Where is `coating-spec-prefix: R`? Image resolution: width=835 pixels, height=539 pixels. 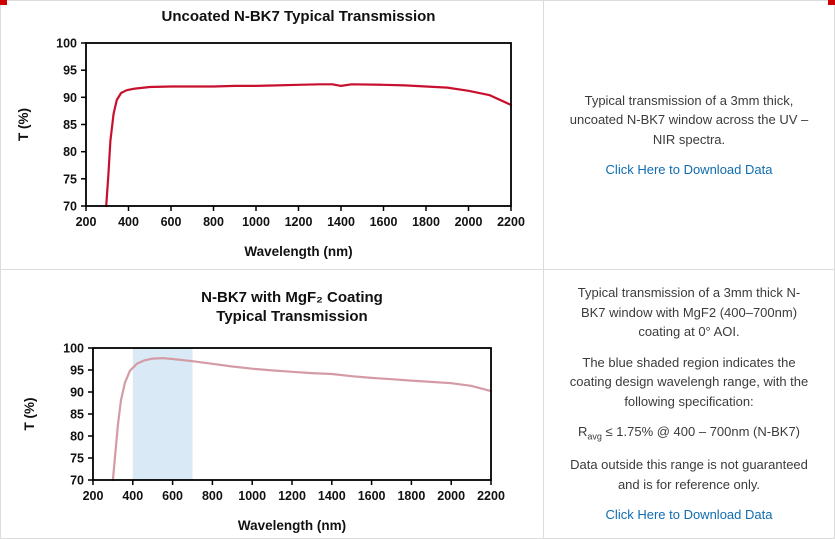
coating-spec-prefix: R is located at coordinates (583, 432).